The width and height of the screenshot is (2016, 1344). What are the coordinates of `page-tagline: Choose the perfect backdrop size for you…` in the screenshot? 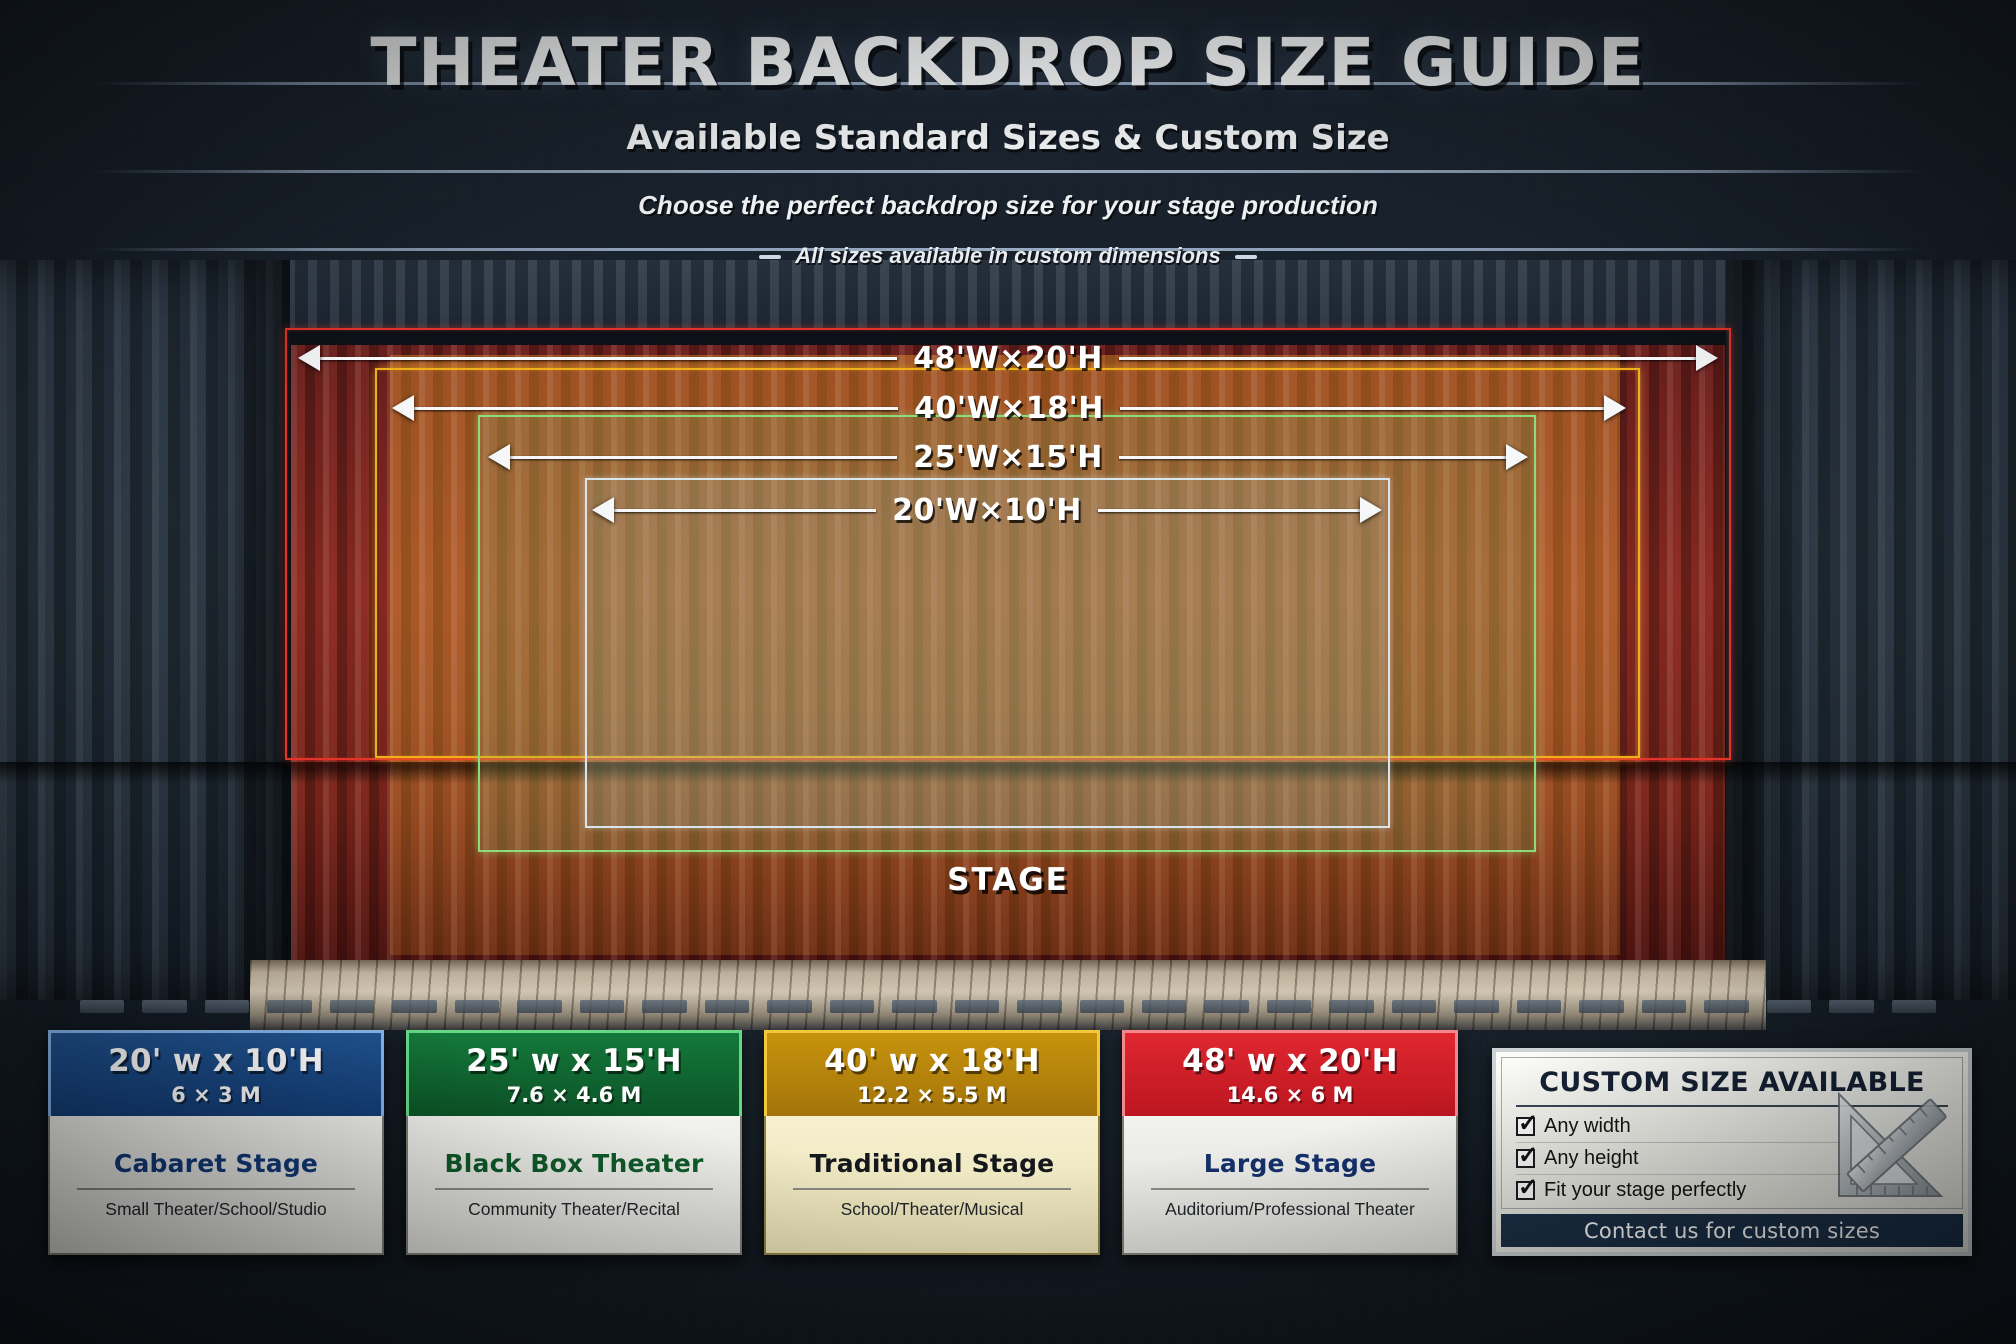 It's located at (1008, 205).